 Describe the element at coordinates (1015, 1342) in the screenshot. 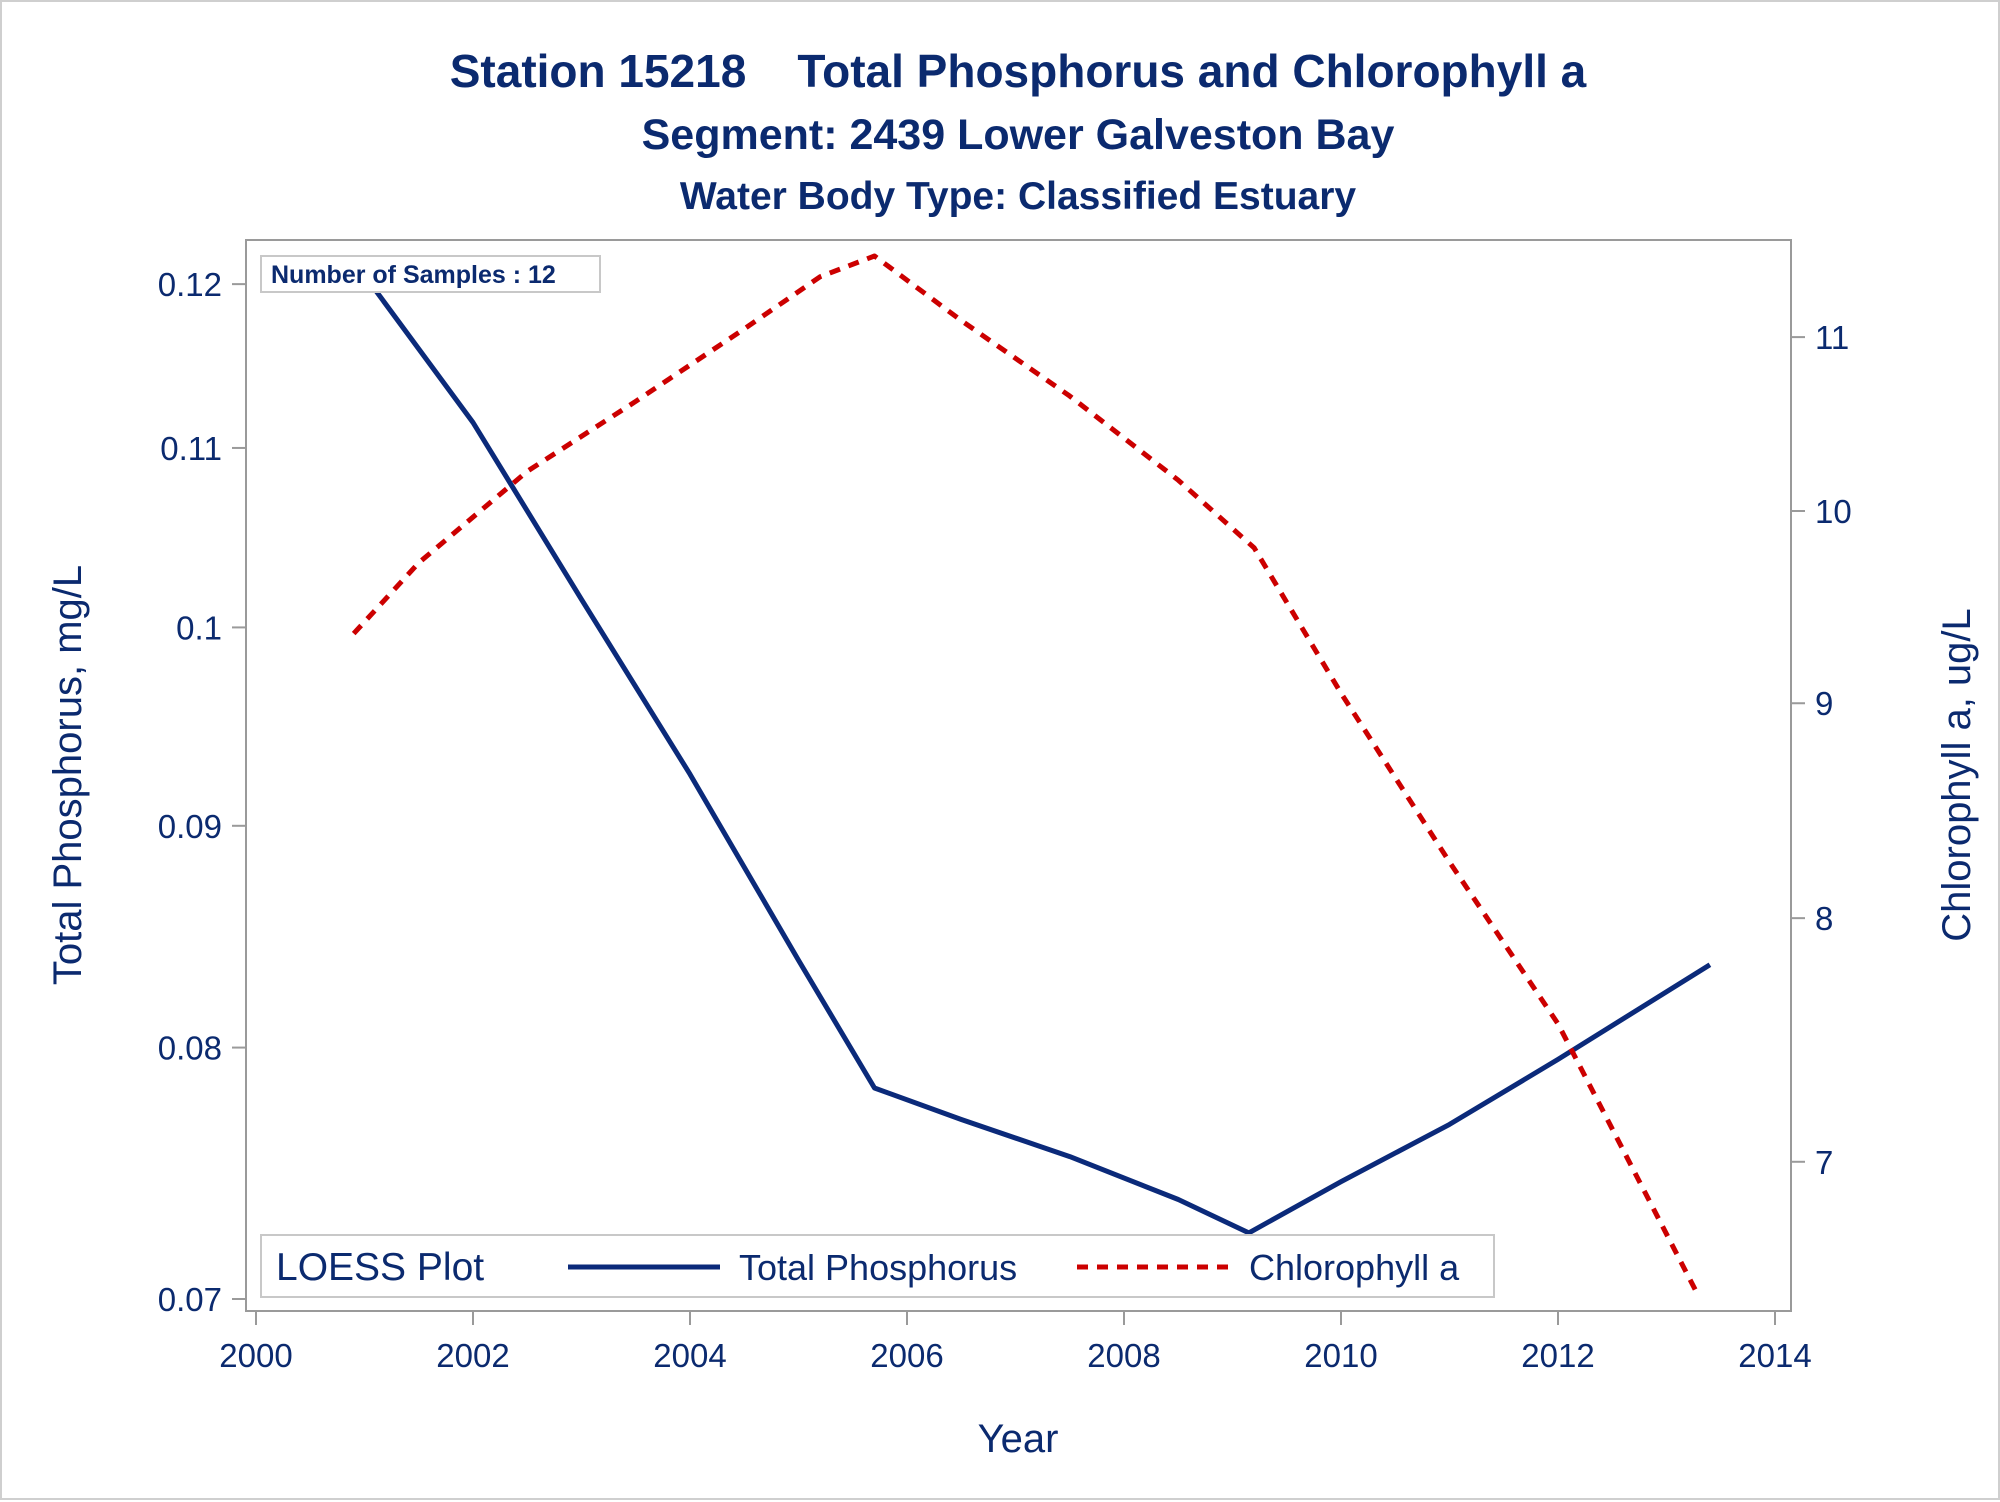

I see `x-axis: 2000 2002 2004 2006 2008 2010 2012 2014` at that location.